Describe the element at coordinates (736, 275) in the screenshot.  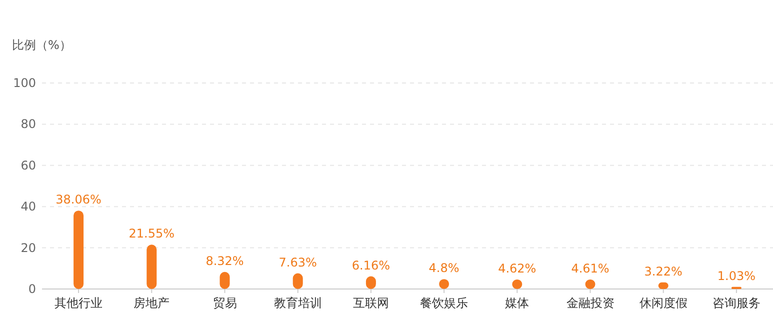
I see `data-label: 1.03%` at that location.